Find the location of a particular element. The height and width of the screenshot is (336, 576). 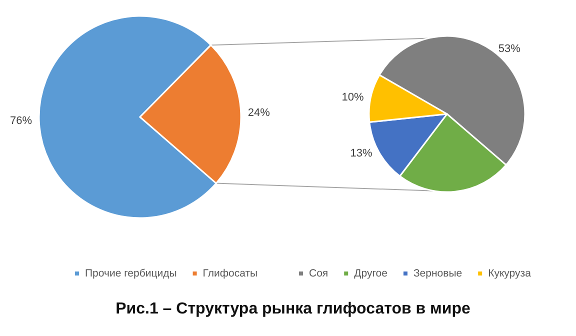

legend-label: Глифосаты is located at coordinates (230, 274).